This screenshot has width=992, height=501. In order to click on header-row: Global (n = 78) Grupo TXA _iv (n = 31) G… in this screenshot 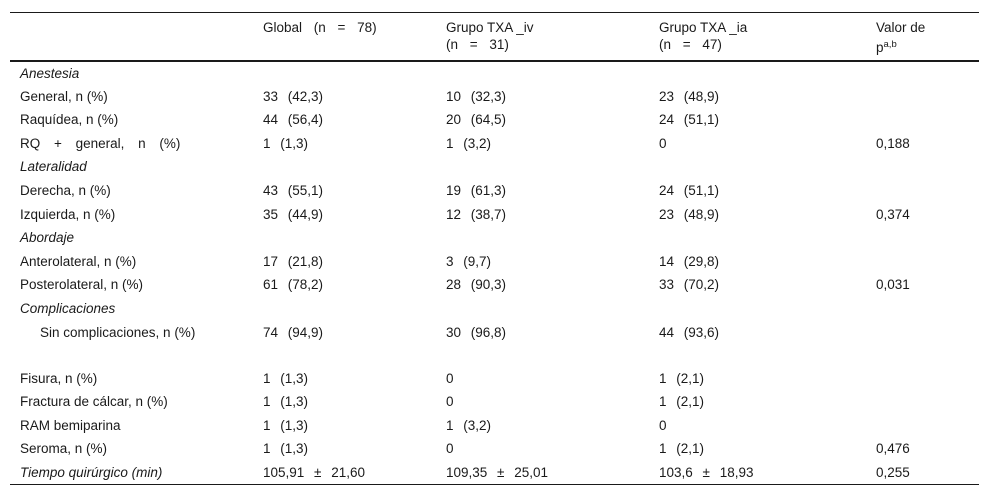, I will do `click(494, 37)`.